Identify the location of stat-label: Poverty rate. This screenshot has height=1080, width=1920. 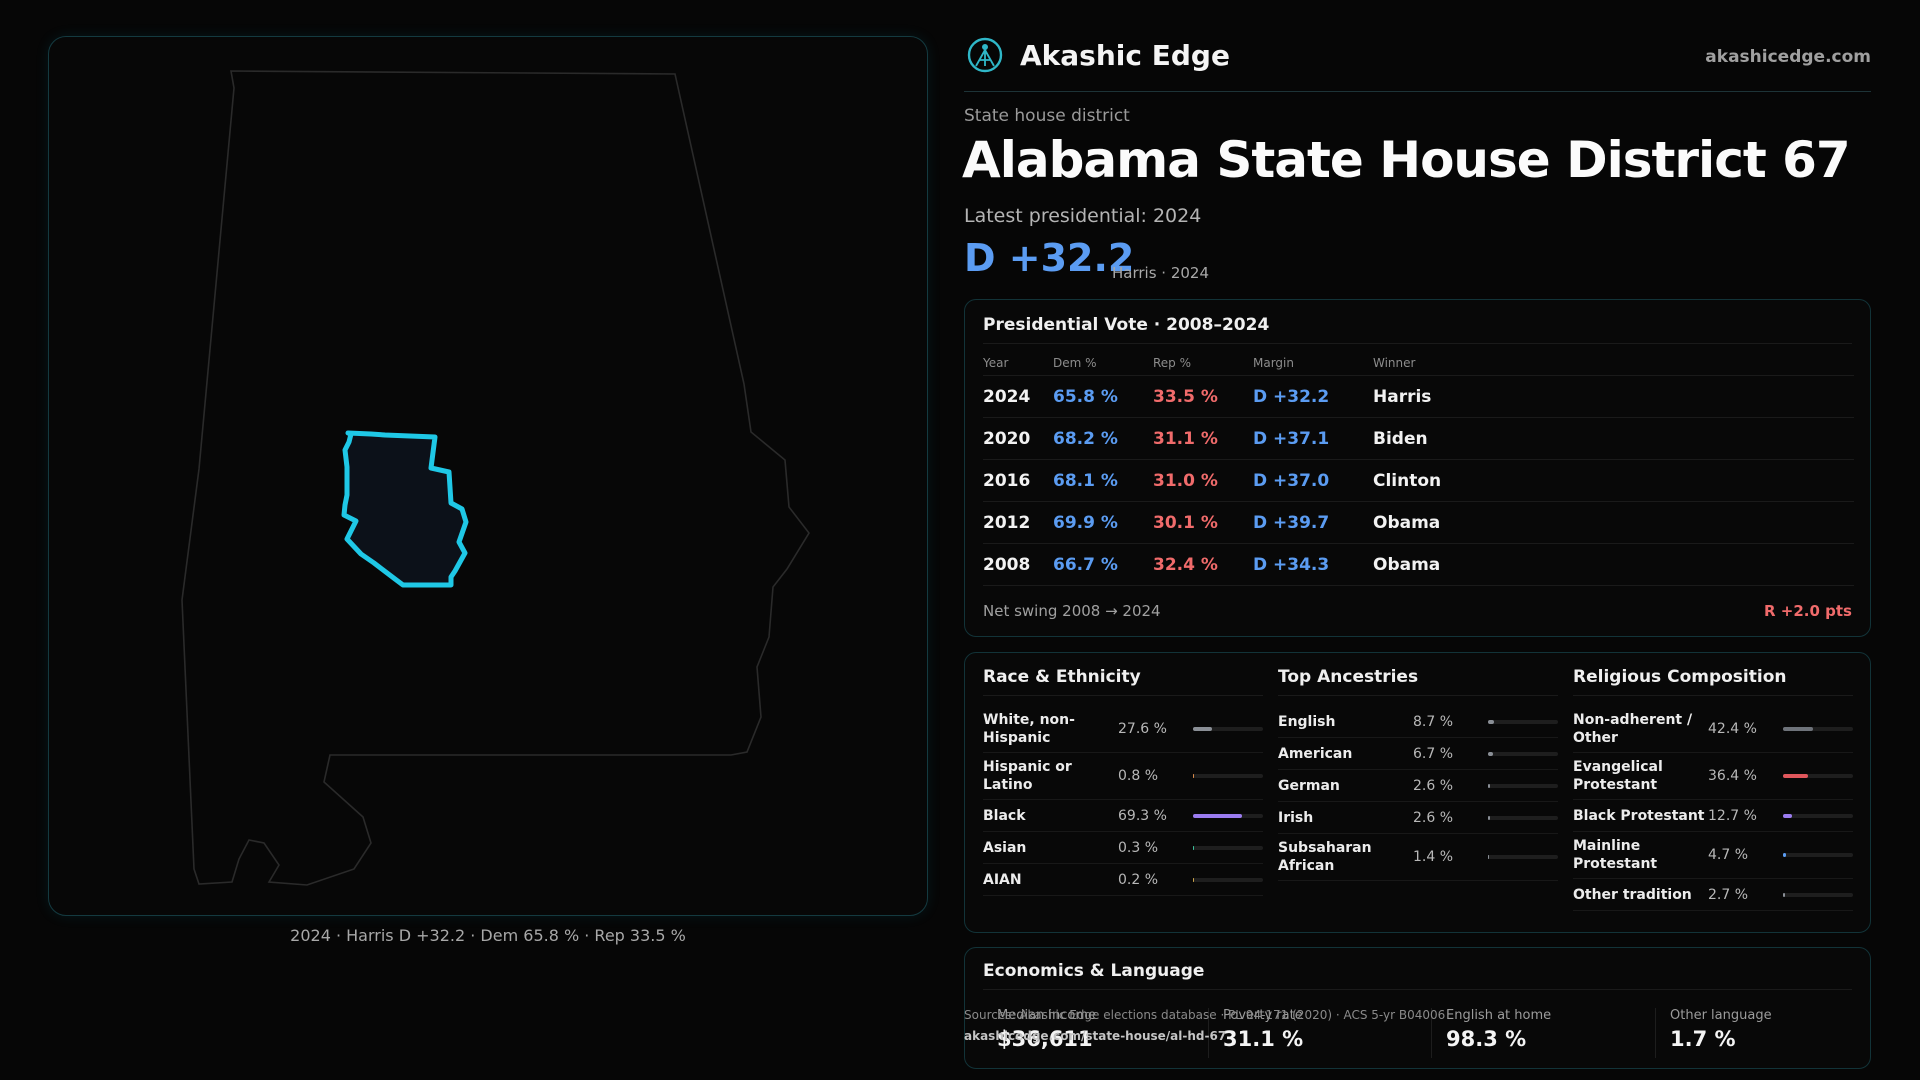
(1263, 1015).